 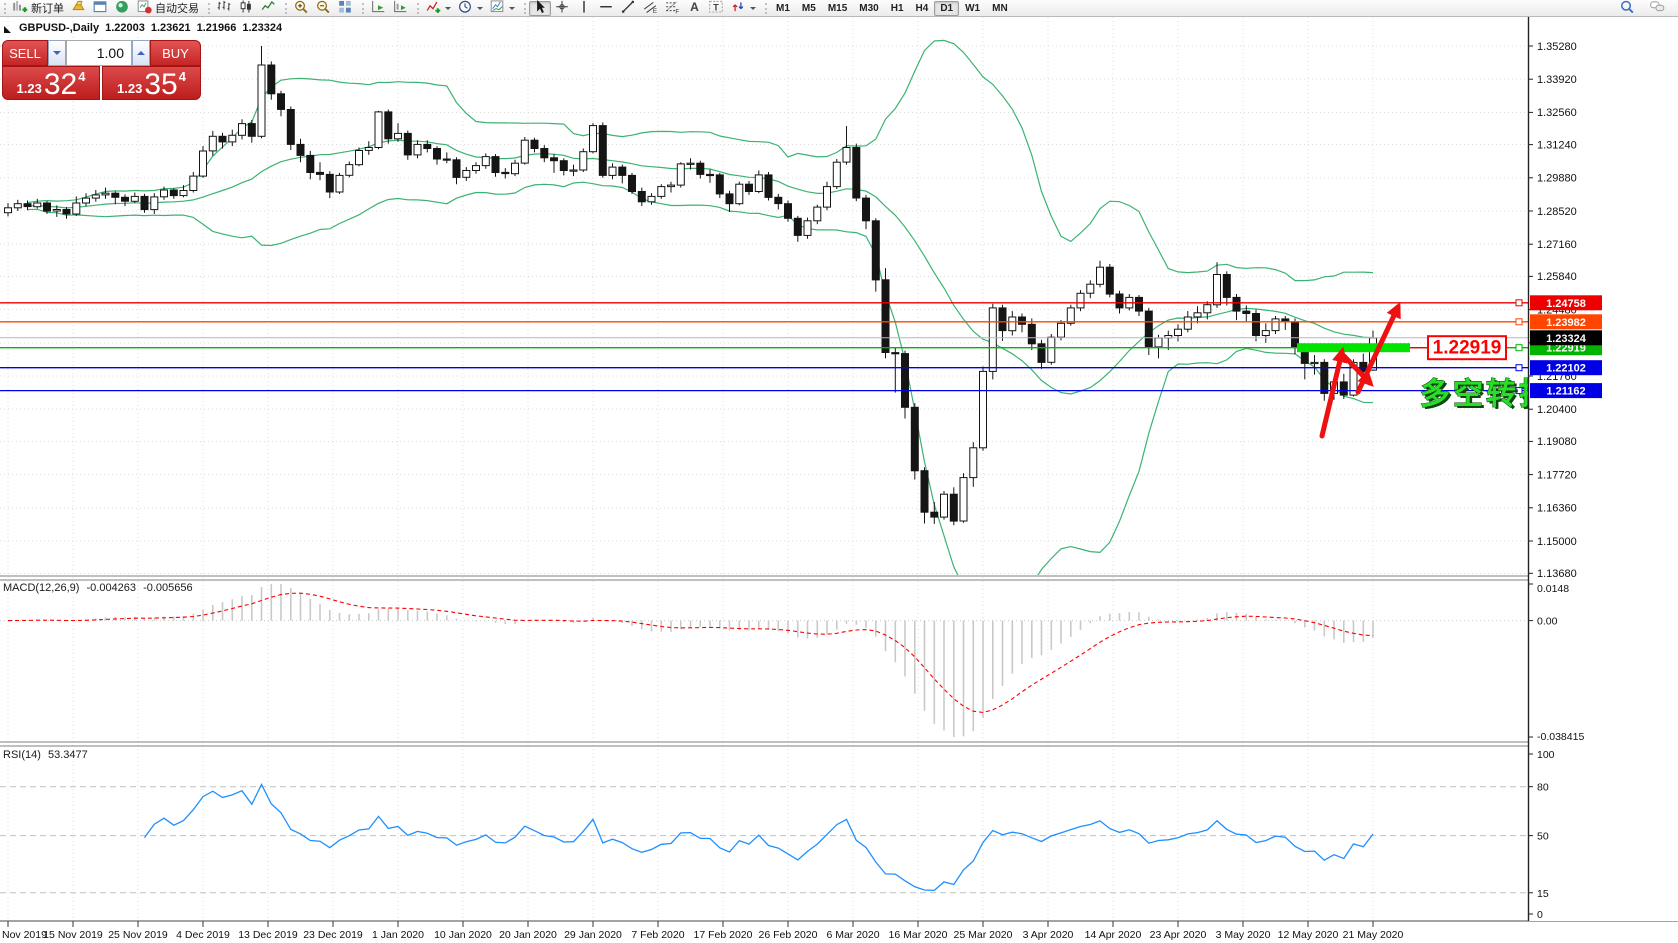 I want to click on svg-text: 1.23982, so click(x=1566, y=323).